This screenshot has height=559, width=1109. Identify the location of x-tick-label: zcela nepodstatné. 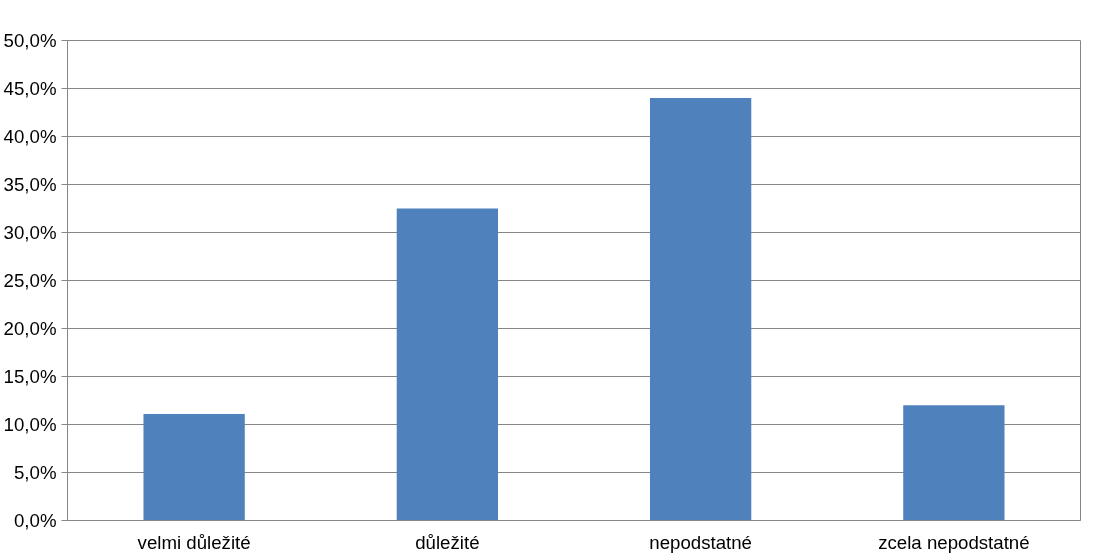
(954, 542).